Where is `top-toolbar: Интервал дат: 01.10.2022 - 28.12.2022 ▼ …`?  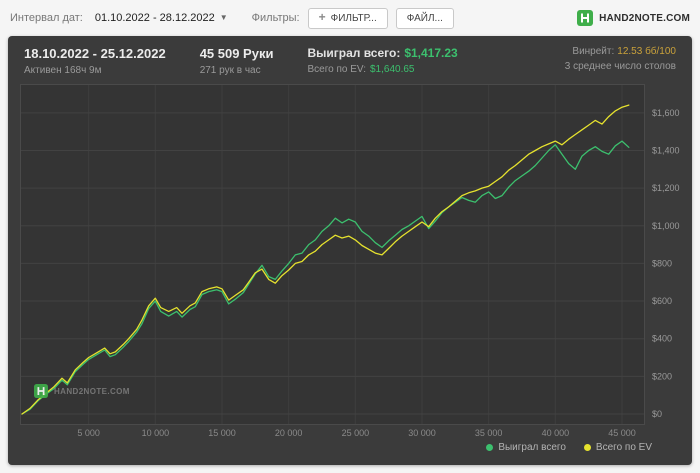 top-toolbar: Интервал дат: 01.10.2022 - 28.12.2022 ▼ … is located at coordinates (350, 18).